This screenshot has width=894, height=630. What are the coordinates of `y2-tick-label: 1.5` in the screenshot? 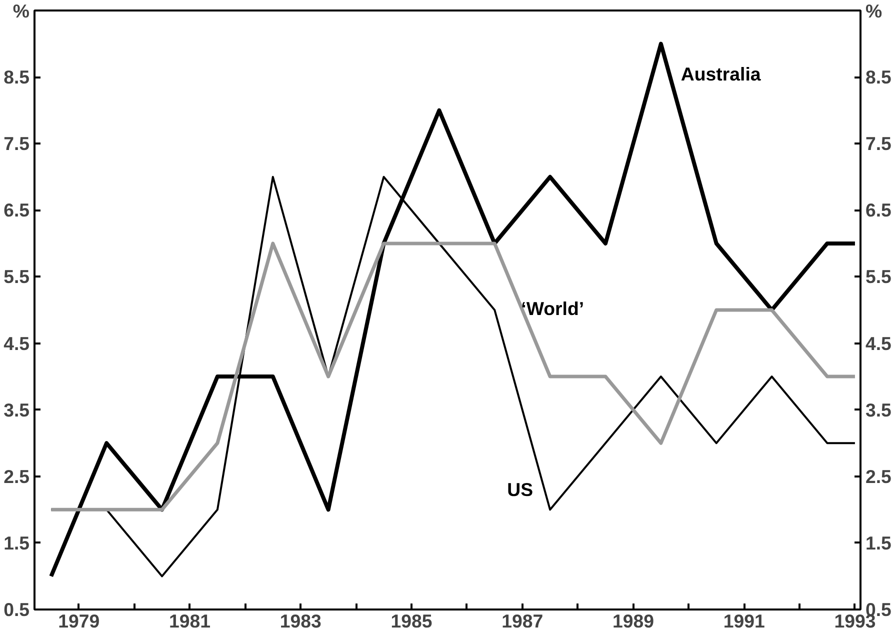 It's located at (879, 543).